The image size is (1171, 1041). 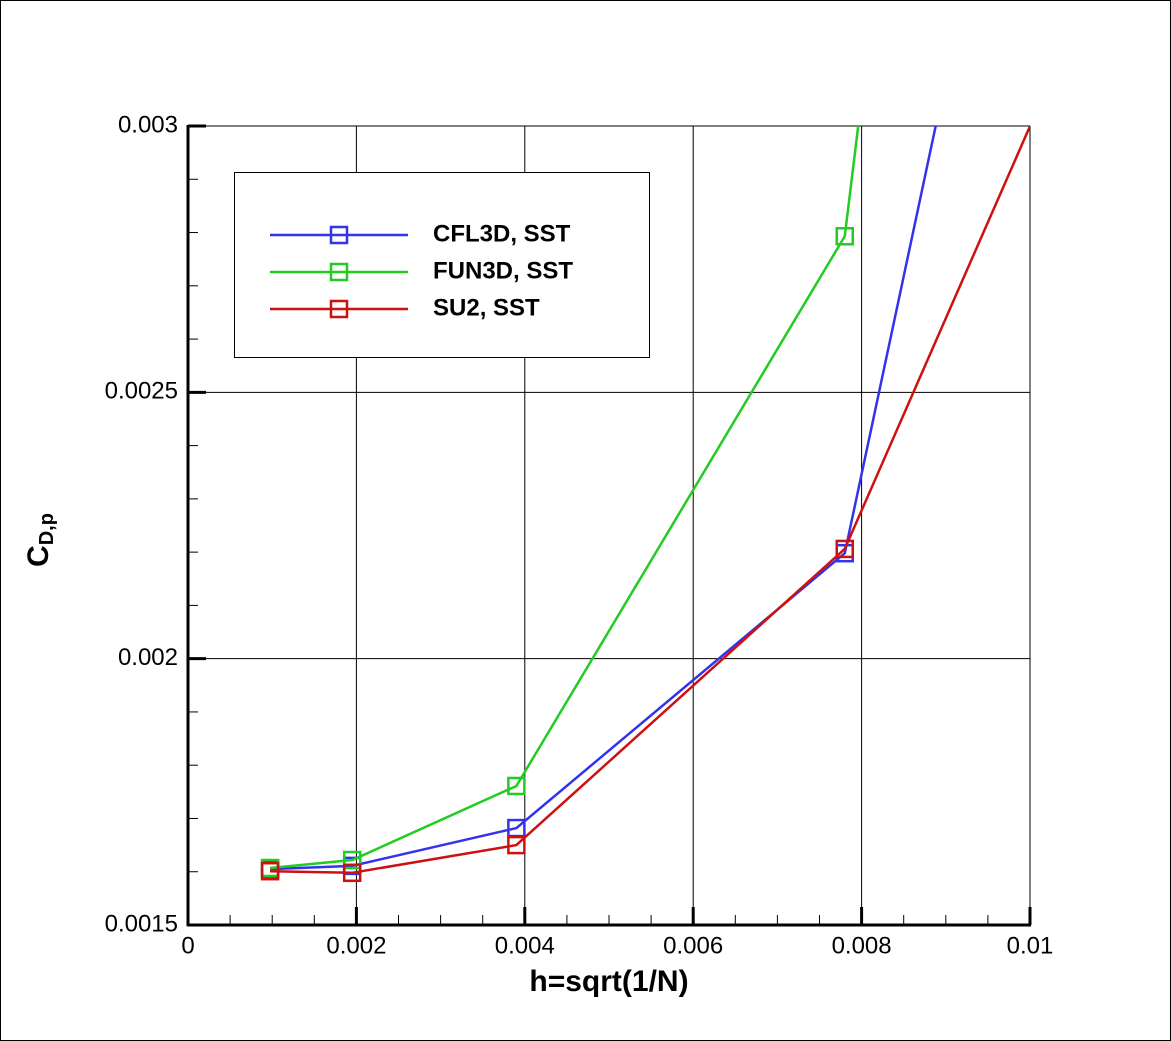 I want to click on legend: CFL3D, SST FUN3D, SST SU2, SST, so click(x=442, y=265).